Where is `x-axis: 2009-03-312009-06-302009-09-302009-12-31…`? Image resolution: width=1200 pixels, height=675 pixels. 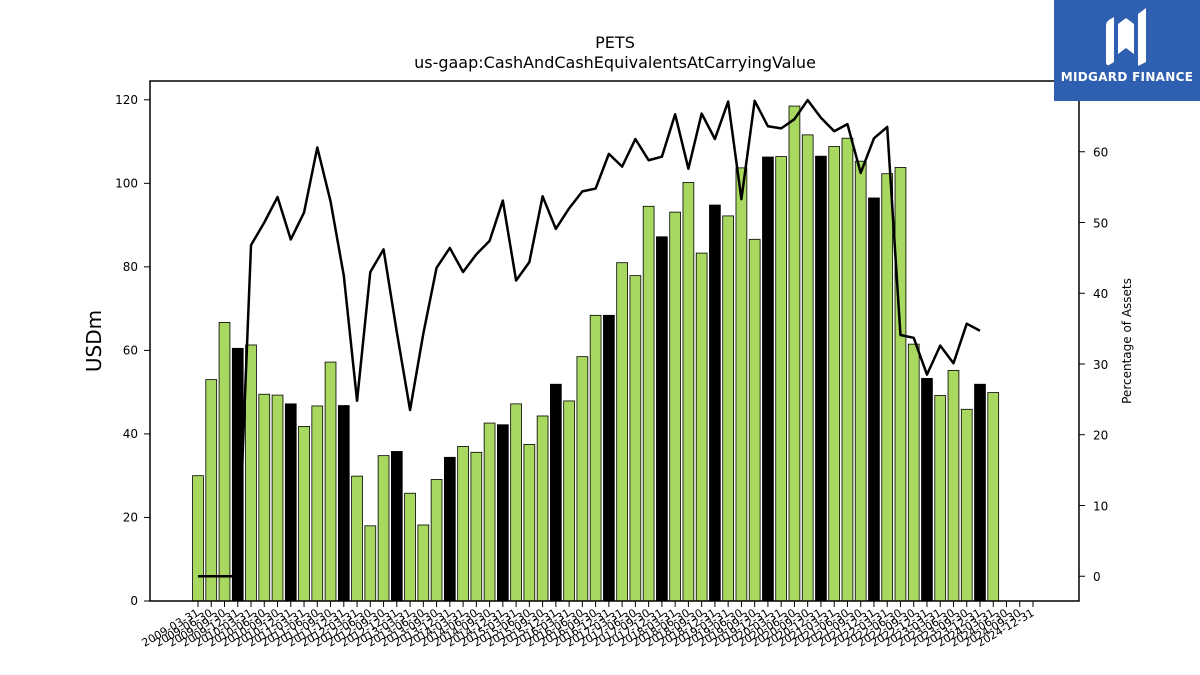
x-axis: 2009-03-312009-06-302009-09-302009-12-31… is located at coordinates (588, 625).